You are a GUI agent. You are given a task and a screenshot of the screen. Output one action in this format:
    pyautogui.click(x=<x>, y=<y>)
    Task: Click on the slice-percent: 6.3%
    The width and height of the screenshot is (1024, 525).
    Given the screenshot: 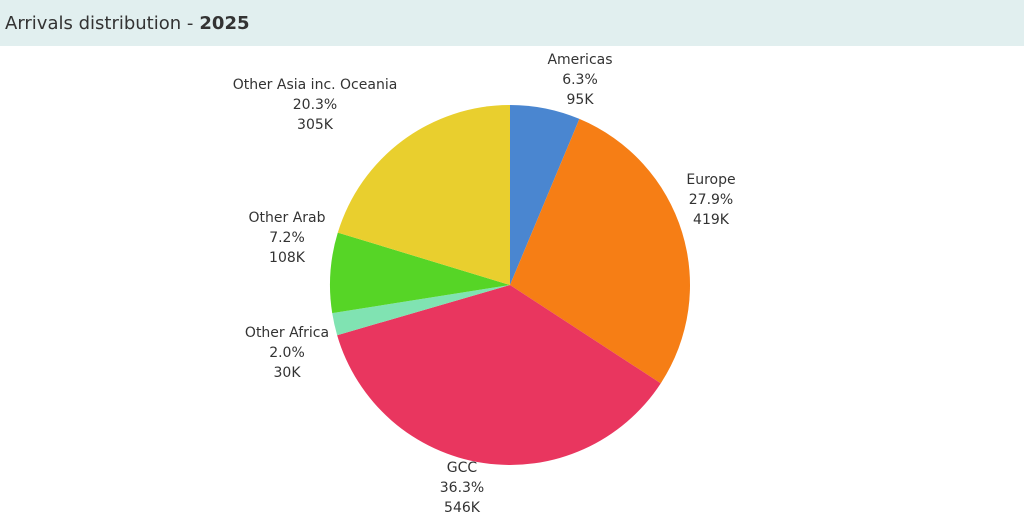 What is the action you would take?
    pyautogui.click(x=580, y=80)
    